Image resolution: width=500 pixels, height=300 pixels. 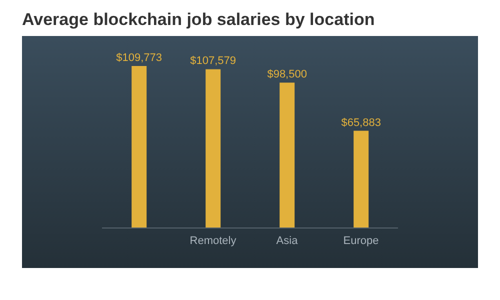 What do you see at coordinates (213, 240) in the screenshot?
I see `x-tick-label: Remotely` at bounding box center [213, 240].